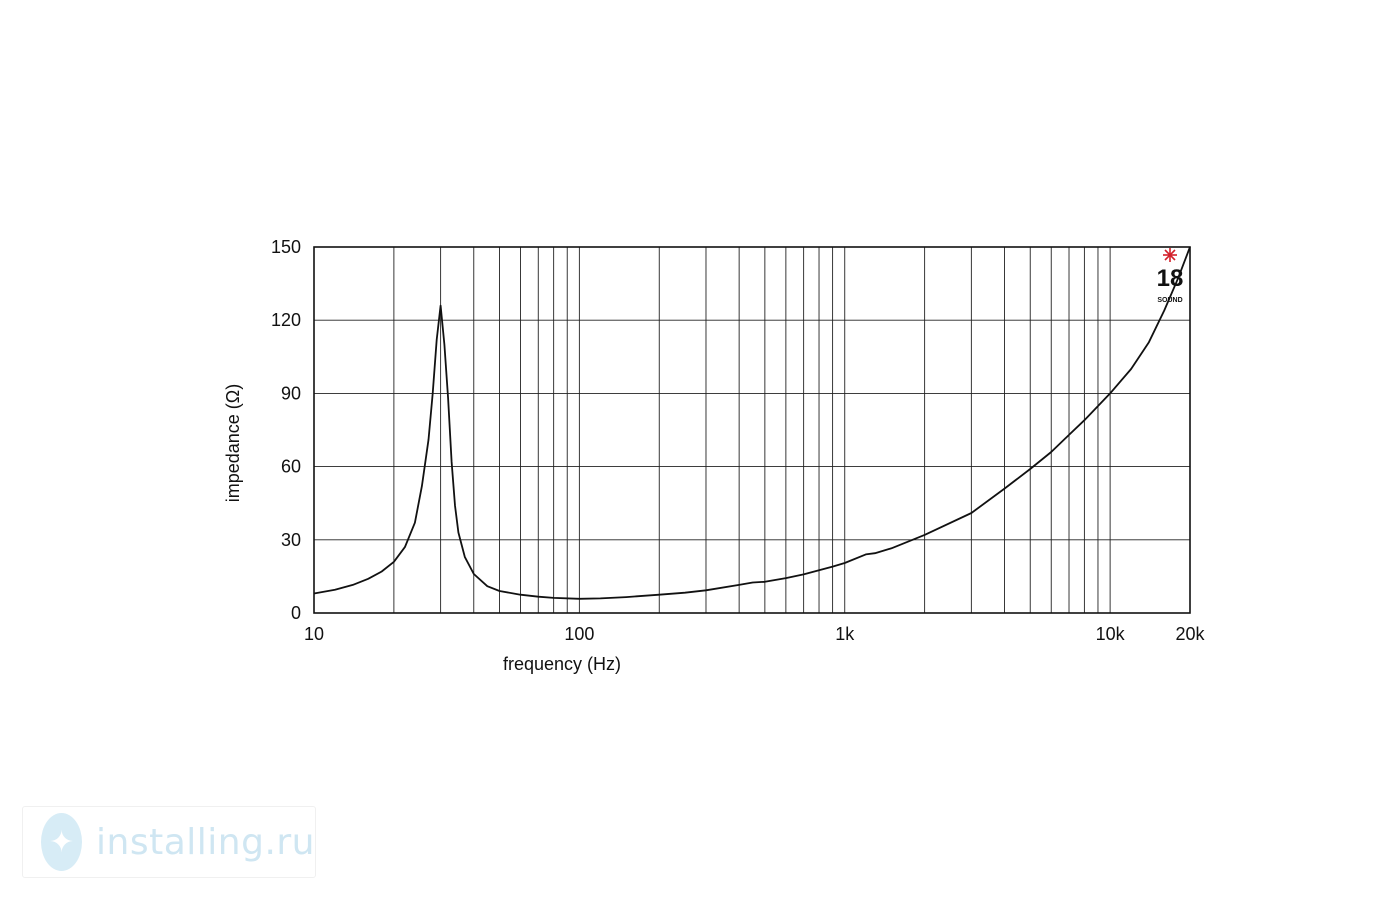  Describe the element at coordinates (845, 634) in the screenshot. I see `x-tick-label: 1k` at that location.